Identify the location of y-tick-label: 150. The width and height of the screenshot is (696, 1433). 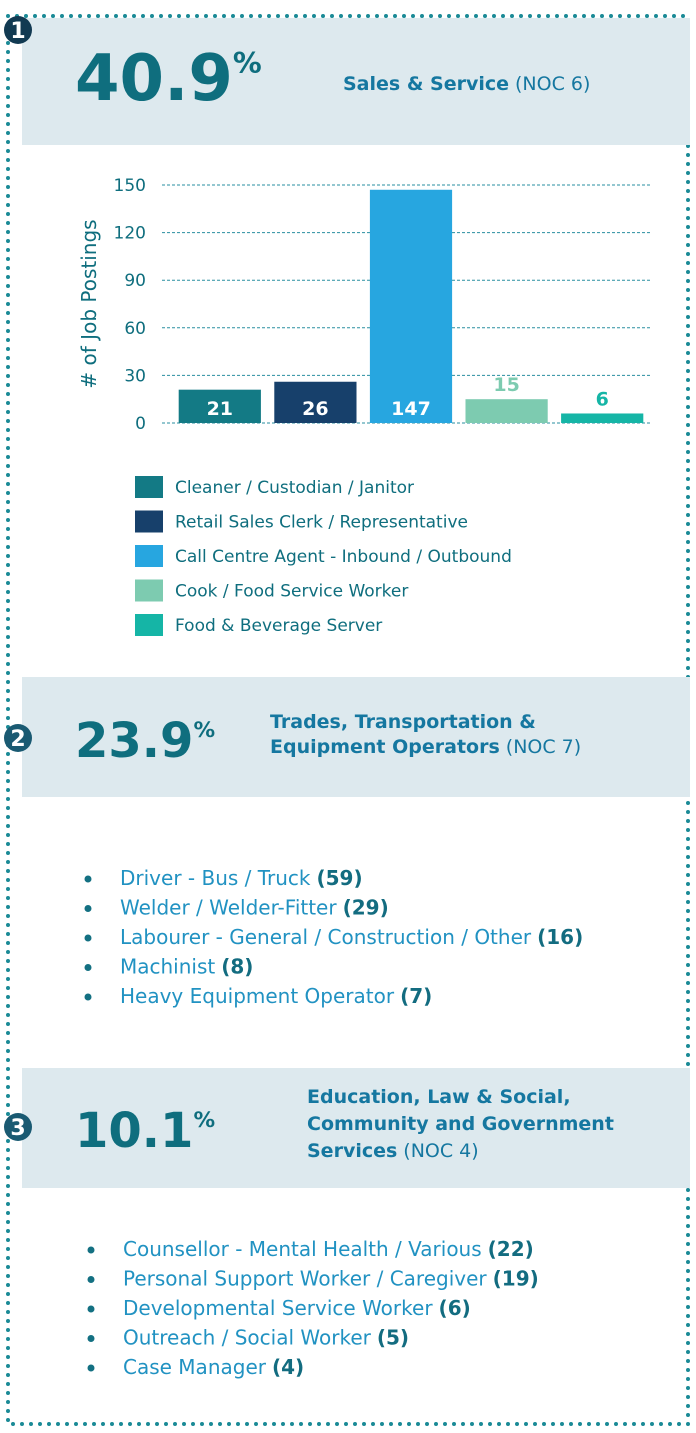
(130, 186).